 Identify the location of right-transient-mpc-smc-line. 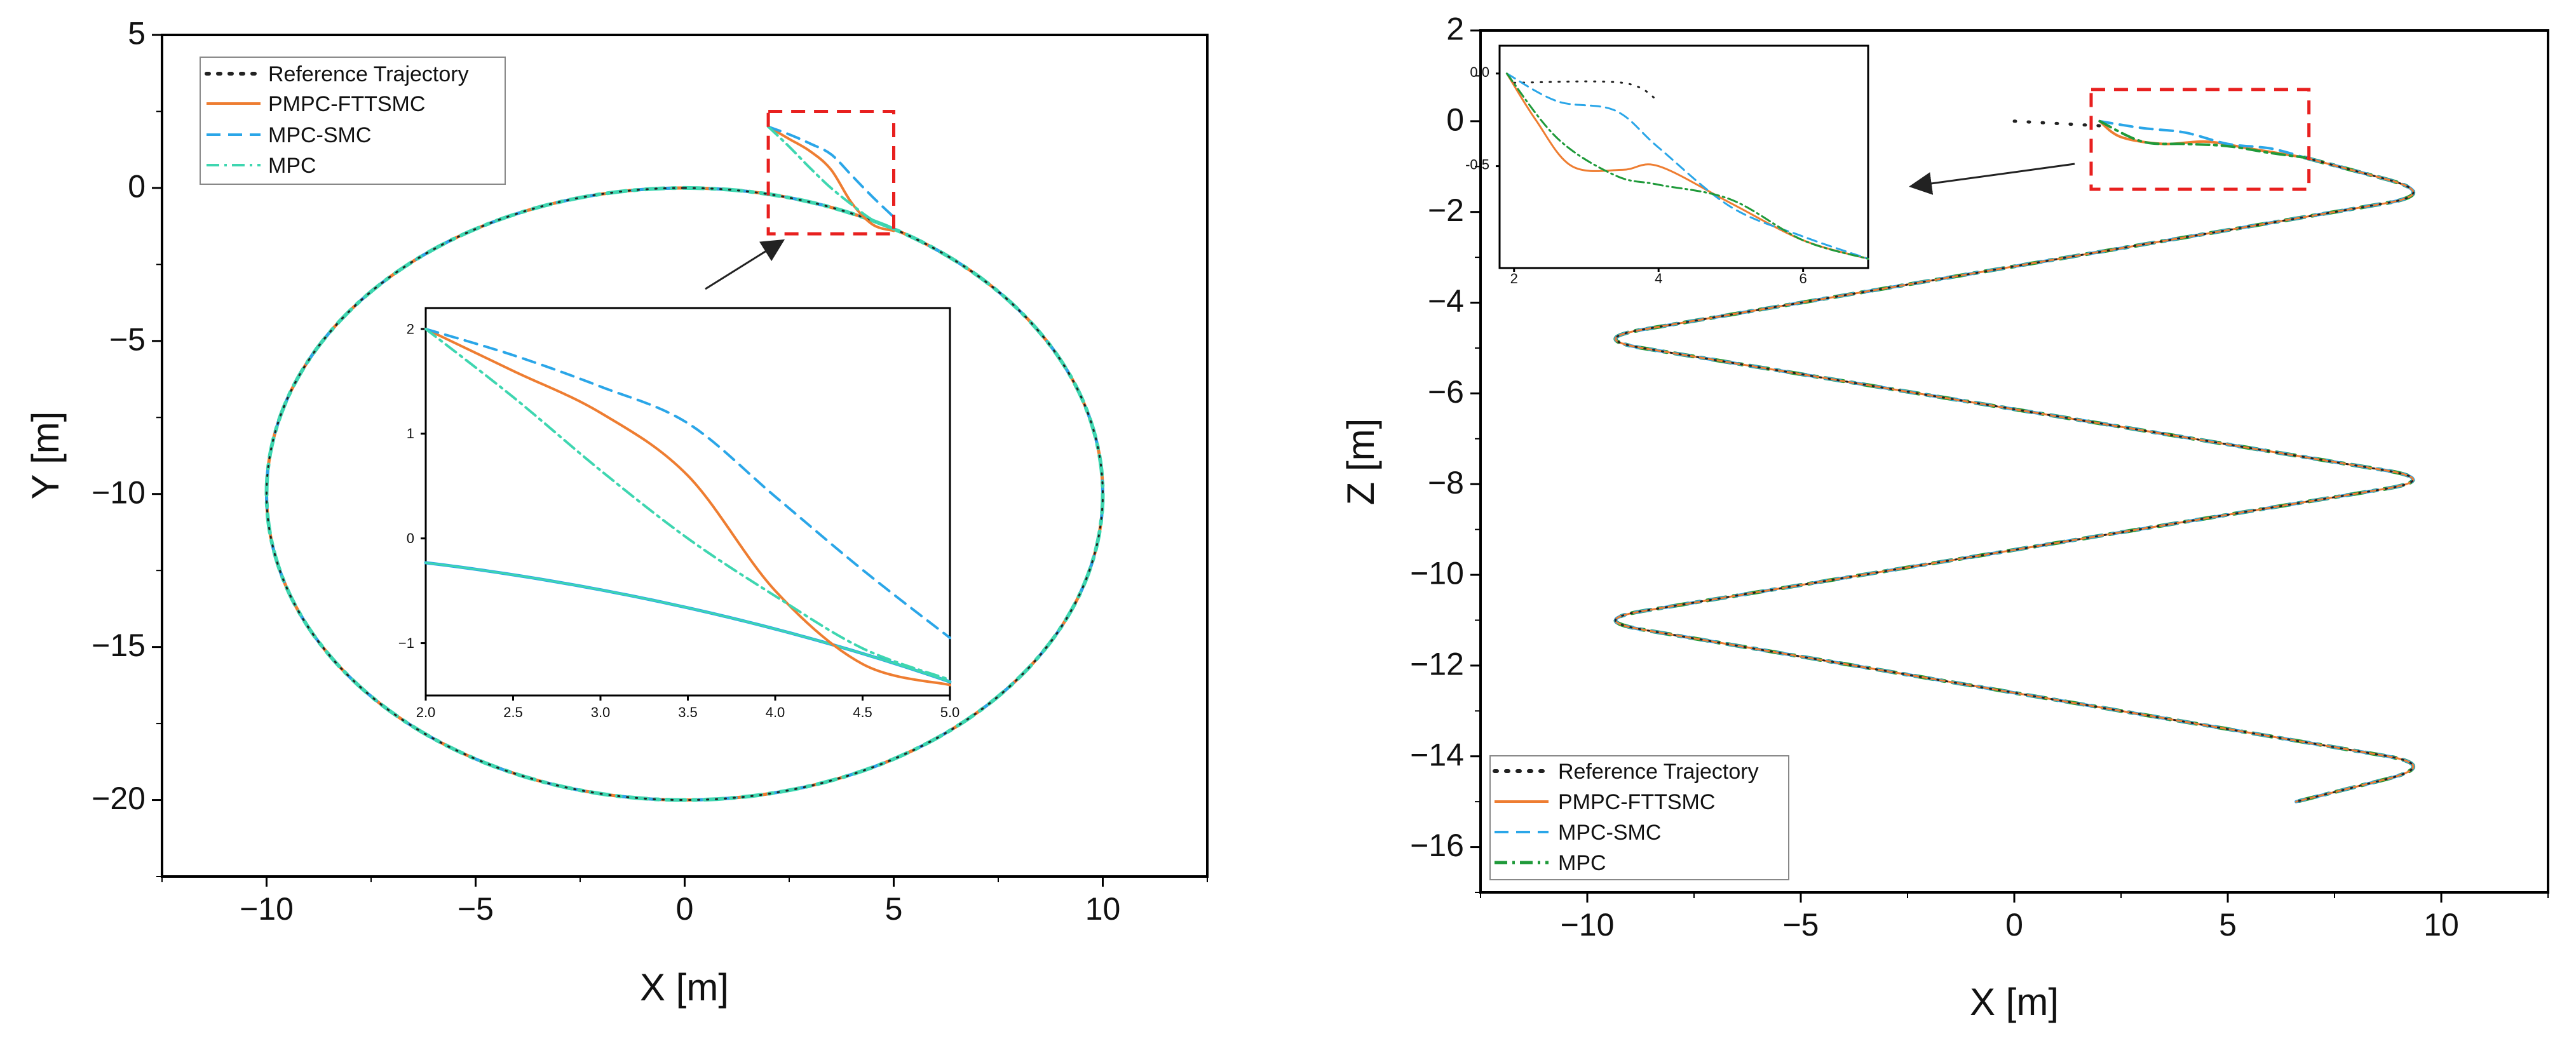
(2202, 139).